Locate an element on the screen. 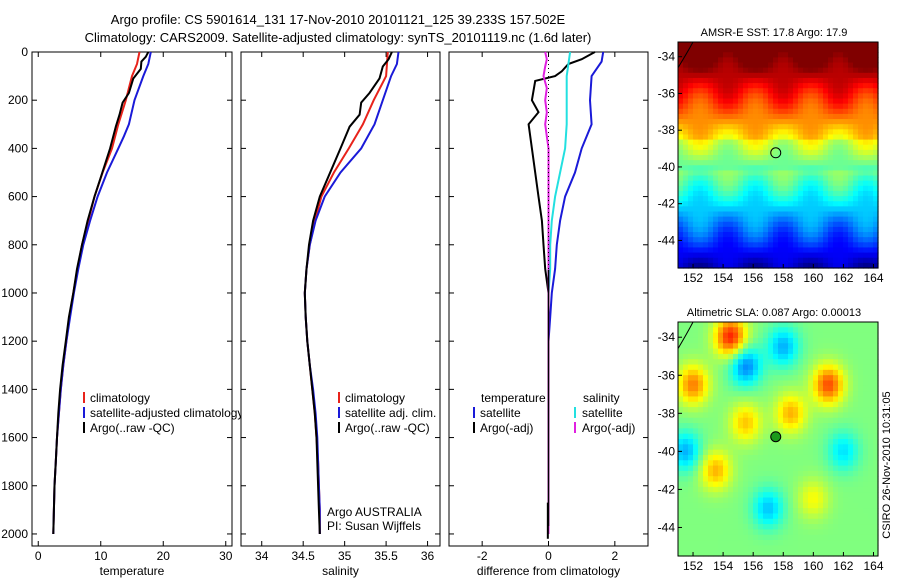  difference-series-line is located at coordinates (559, 292).